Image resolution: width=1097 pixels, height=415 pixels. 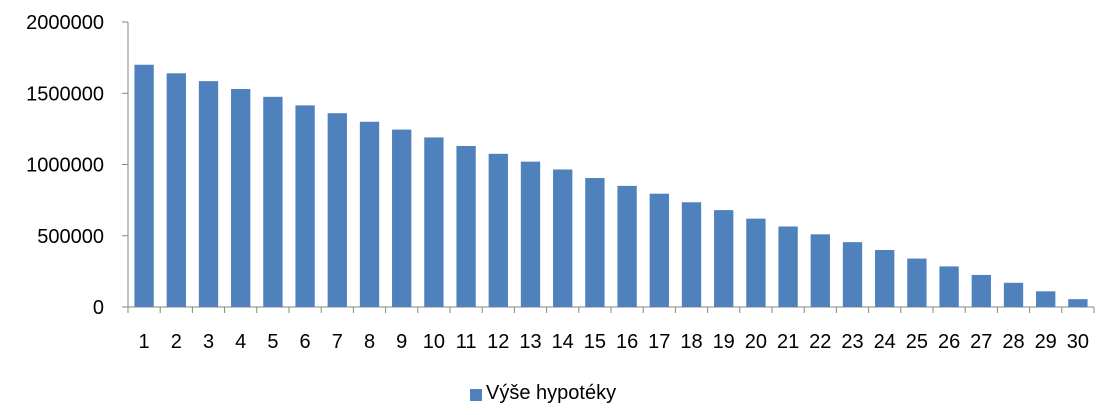 I want to click on x-tick-label: 5, so click(x=272, y=342).